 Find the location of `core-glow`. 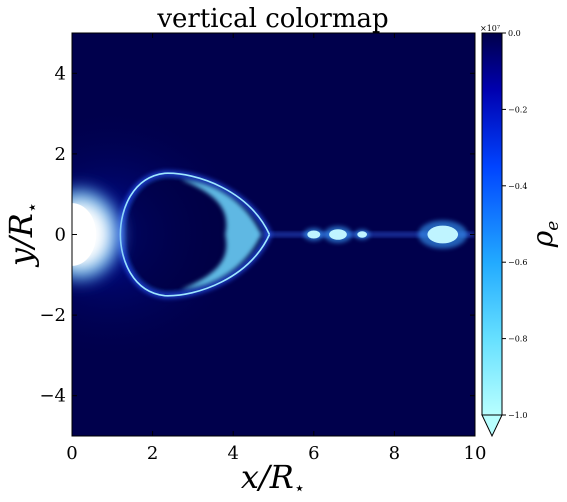

core-glow is located at coordinates (101, 234).